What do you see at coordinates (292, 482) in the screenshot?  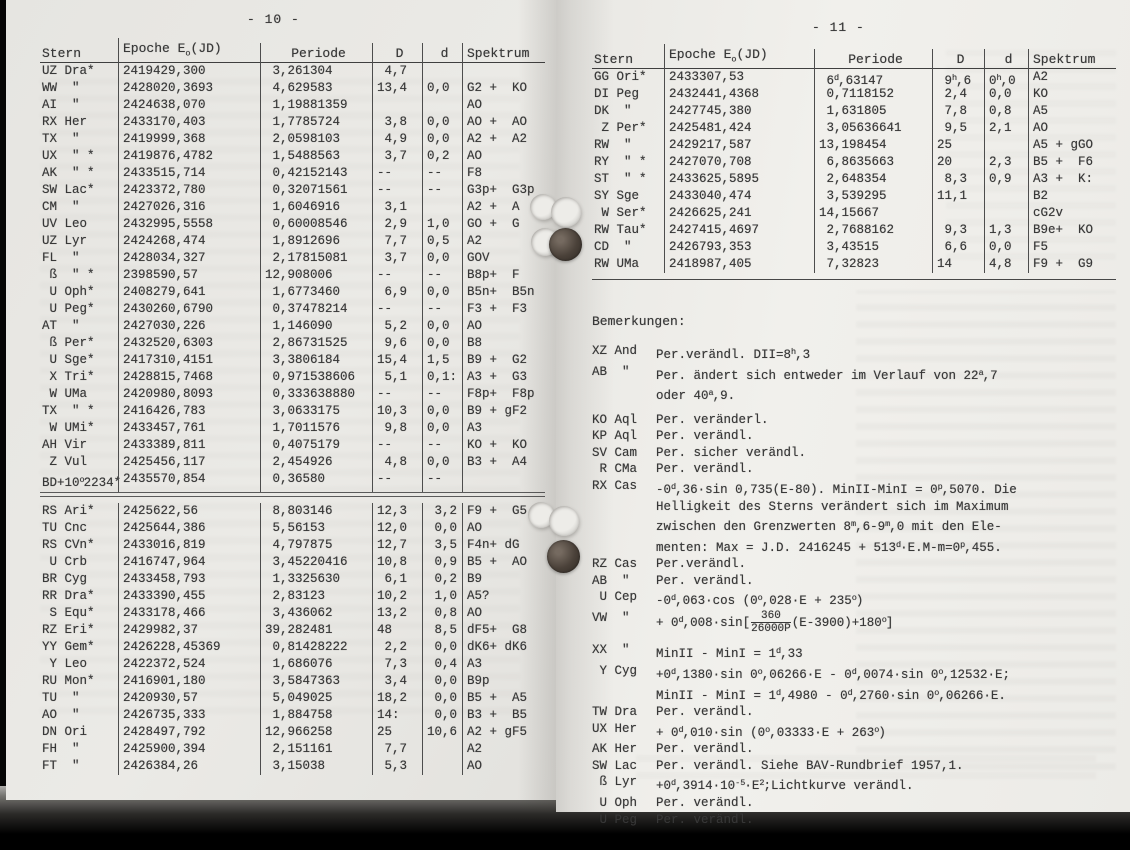 I see `table-row: BD+10o2234* 2435570,854 0,36580 -- --` at bounding box center [292, 482].